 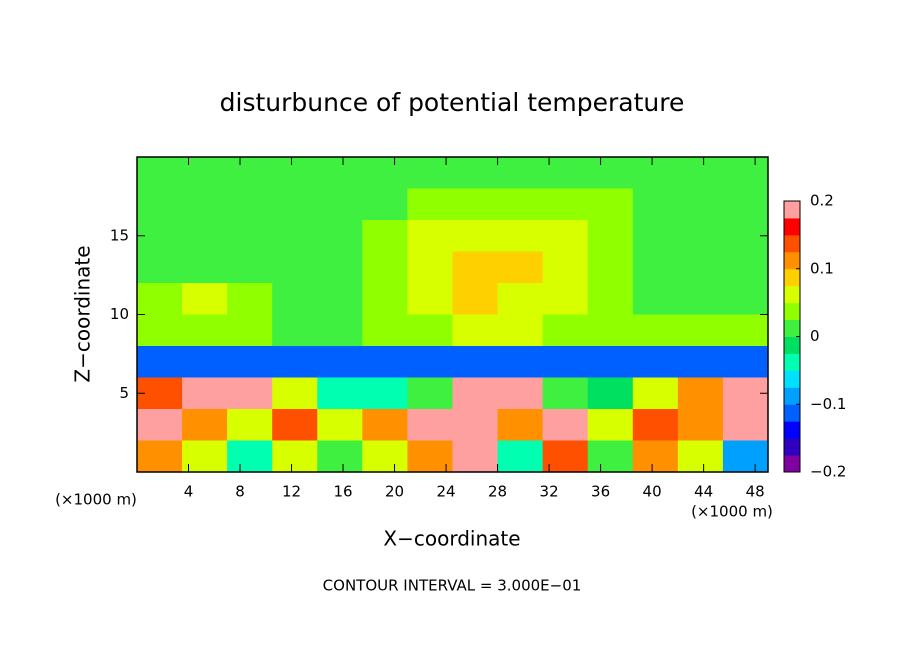 What do you see at coordinates (815, 336) in the screenshot?
I see `colorbar-tick-label: 0` at bounding box center [815, 336].